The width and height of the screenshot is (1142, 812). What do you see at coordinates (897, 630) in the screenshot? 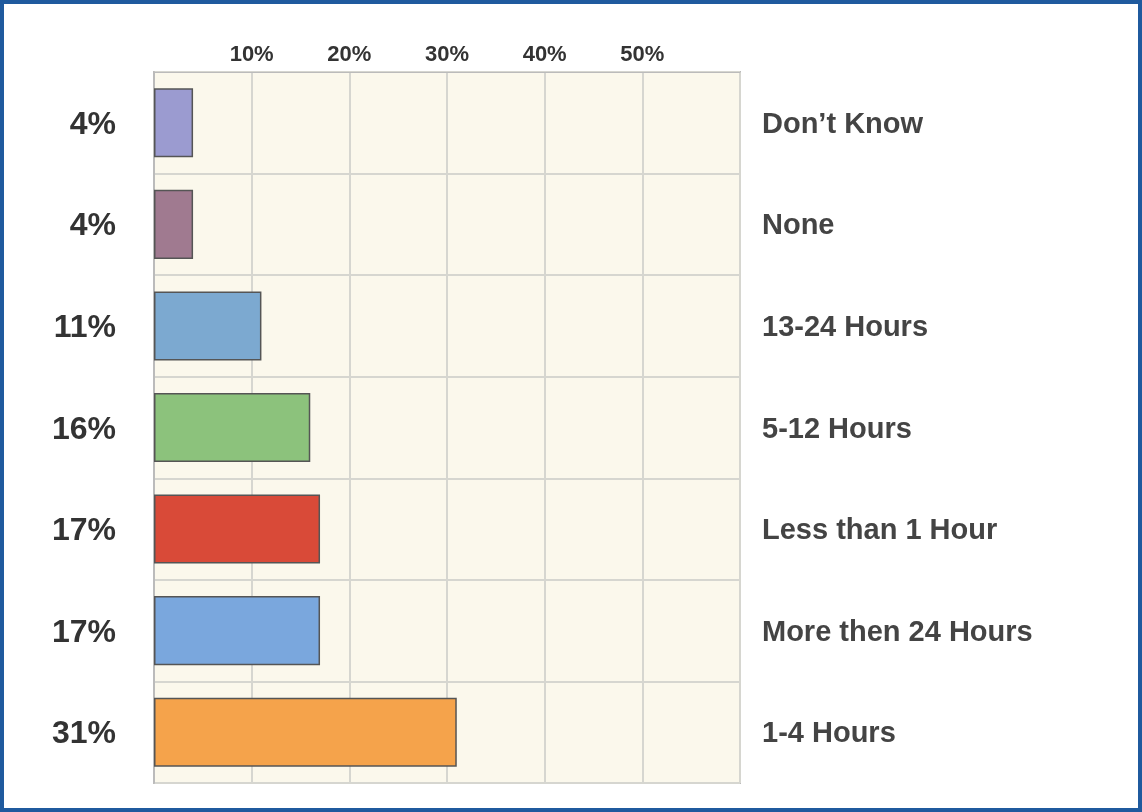
I see `y-tick-label: More then 24 Hours` at bounding box center [897, 630].